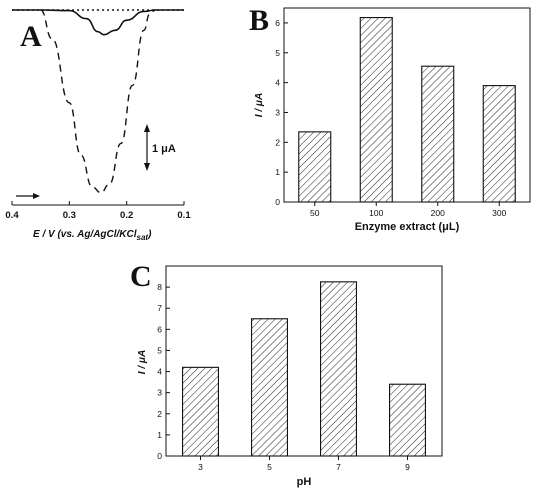 The height and width of the screenshot is (496, 550). I want to click on panel-a-x-tick-label: 0.1, so click(184, 215).